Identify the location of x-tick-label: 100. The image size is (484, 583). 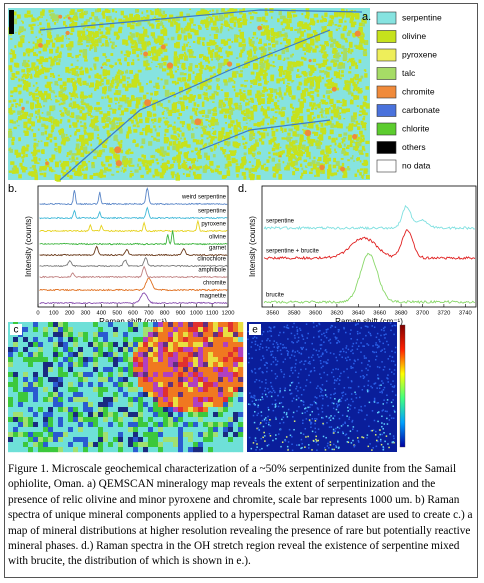
(54, 314).